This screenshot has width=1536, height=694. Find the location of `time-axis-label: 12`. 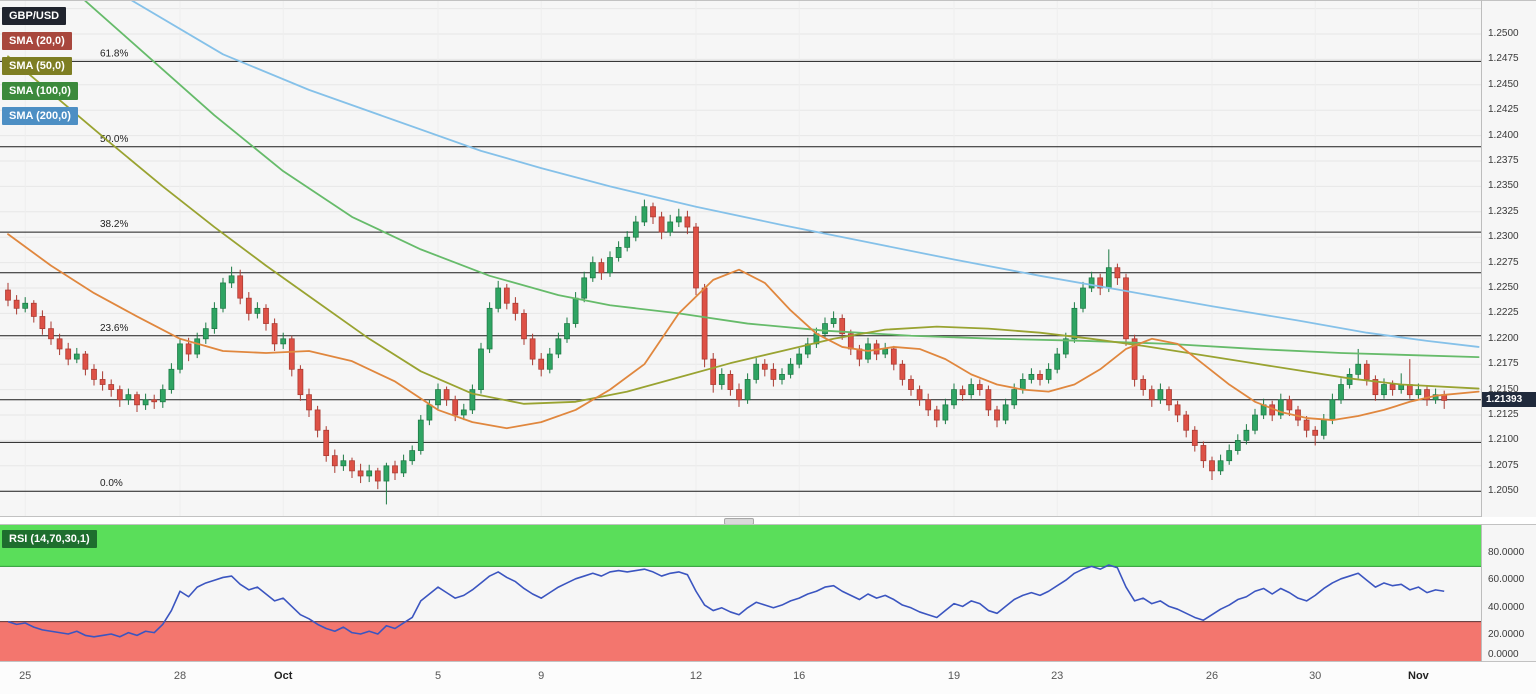

time-axis-label: 12 is located at coordinates (696, 676).